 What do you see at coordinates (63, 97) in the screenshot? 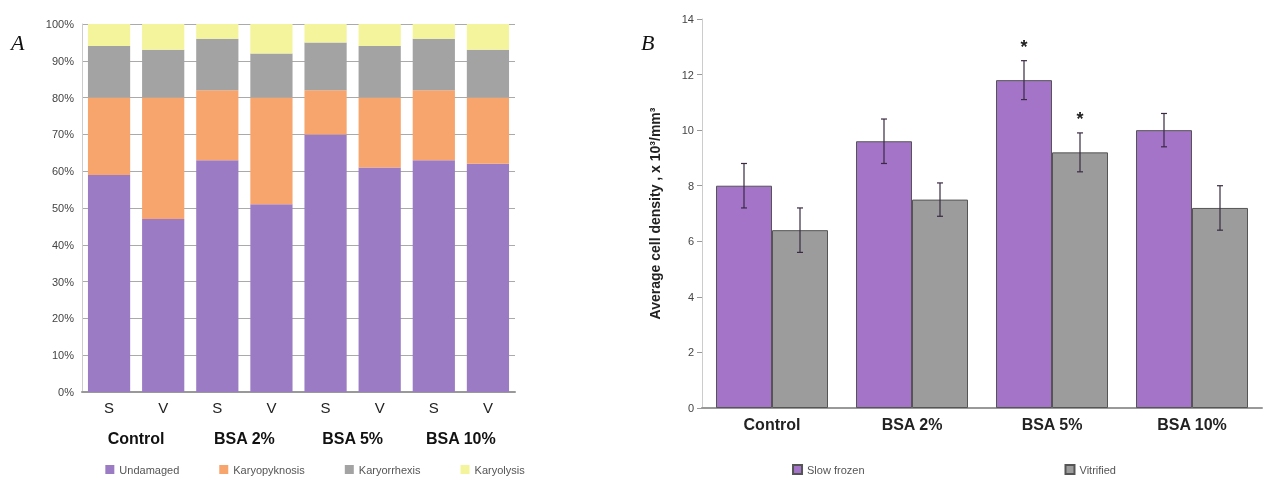
I see `y-tick-label: 80%` at bounding box center [63, 97].